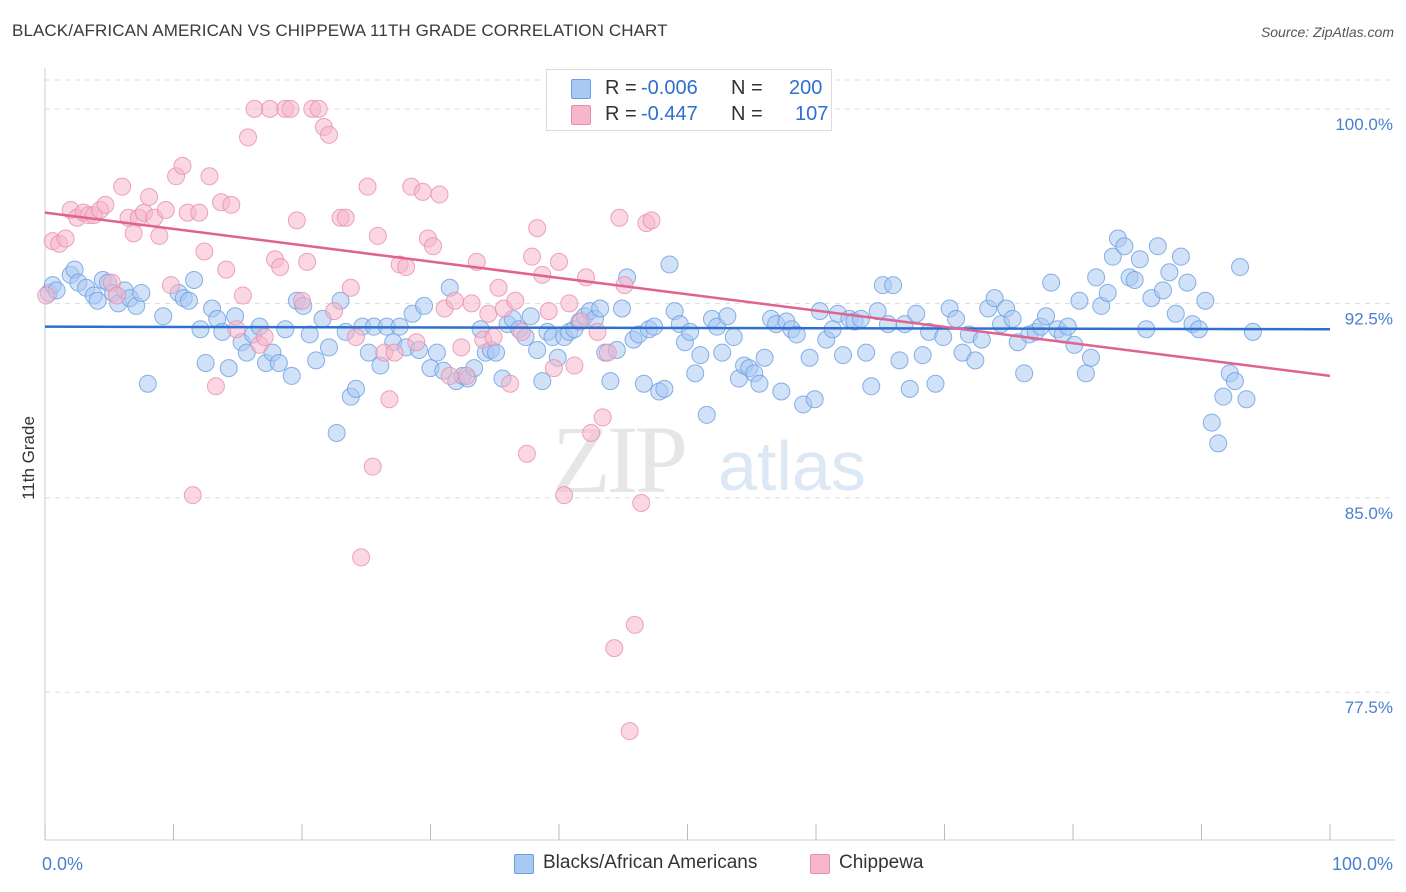  Describe the element at coordinates (621, 114) in the screenshot. I see `r-label: R =` at that location.